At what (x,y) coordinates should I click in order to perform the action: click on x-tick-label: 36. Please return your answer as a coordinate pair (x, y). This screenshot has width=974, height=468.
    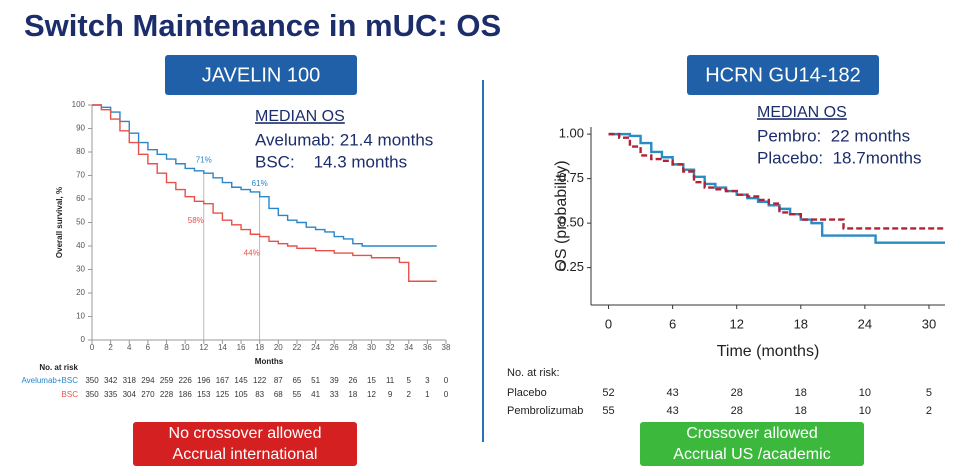
    Looking at the image, I should click on (427, 347).